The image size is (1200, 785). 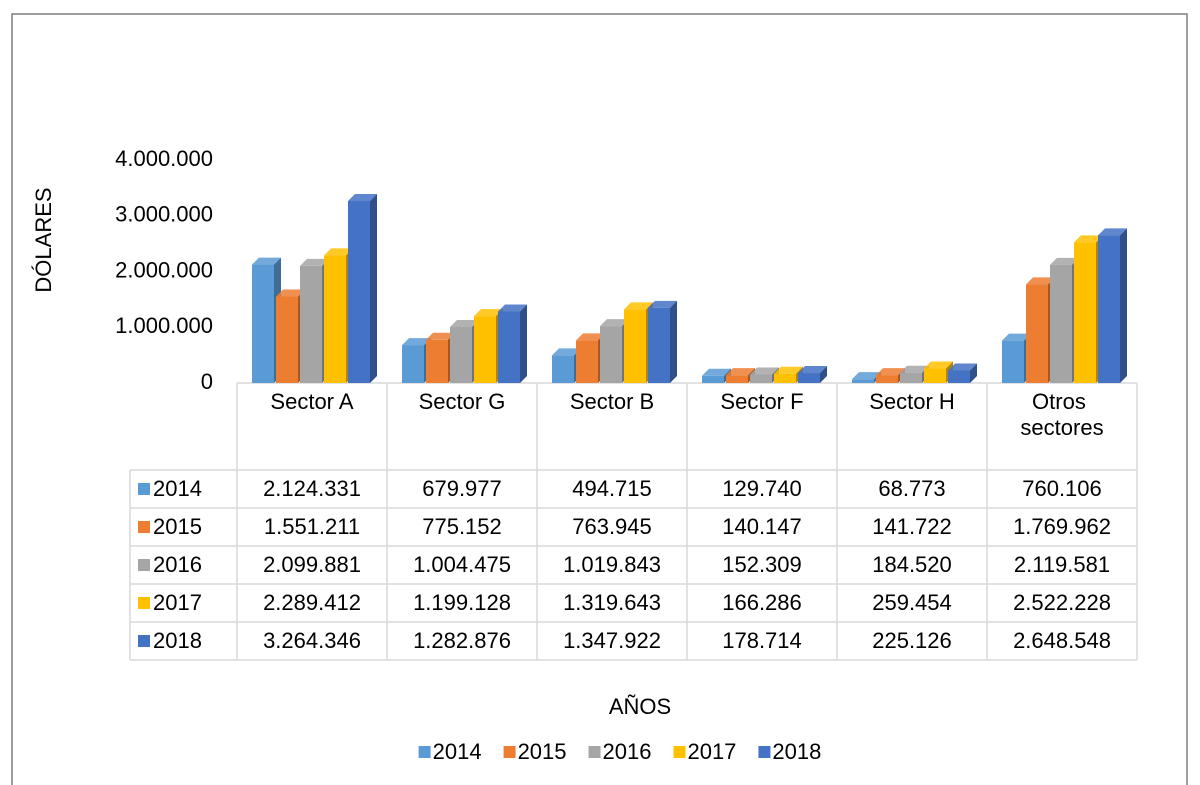 I want to click on category-label: Sector A, so click(x=311, y=401).